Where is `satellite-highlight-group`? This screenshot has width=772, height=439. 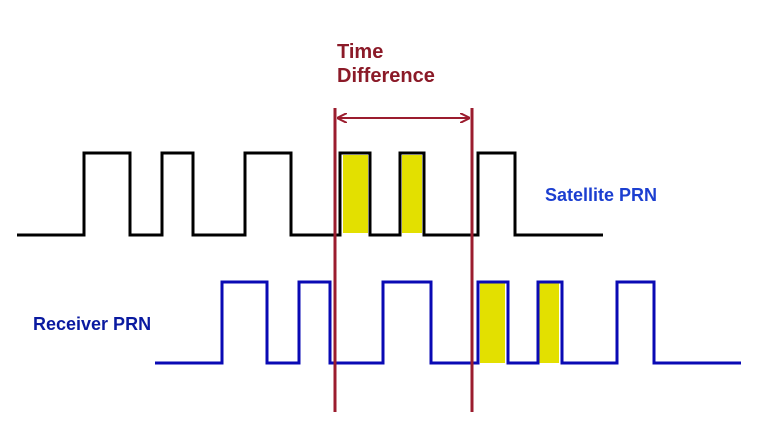 satellite-highlight-group is located at coordinates (382, 194).